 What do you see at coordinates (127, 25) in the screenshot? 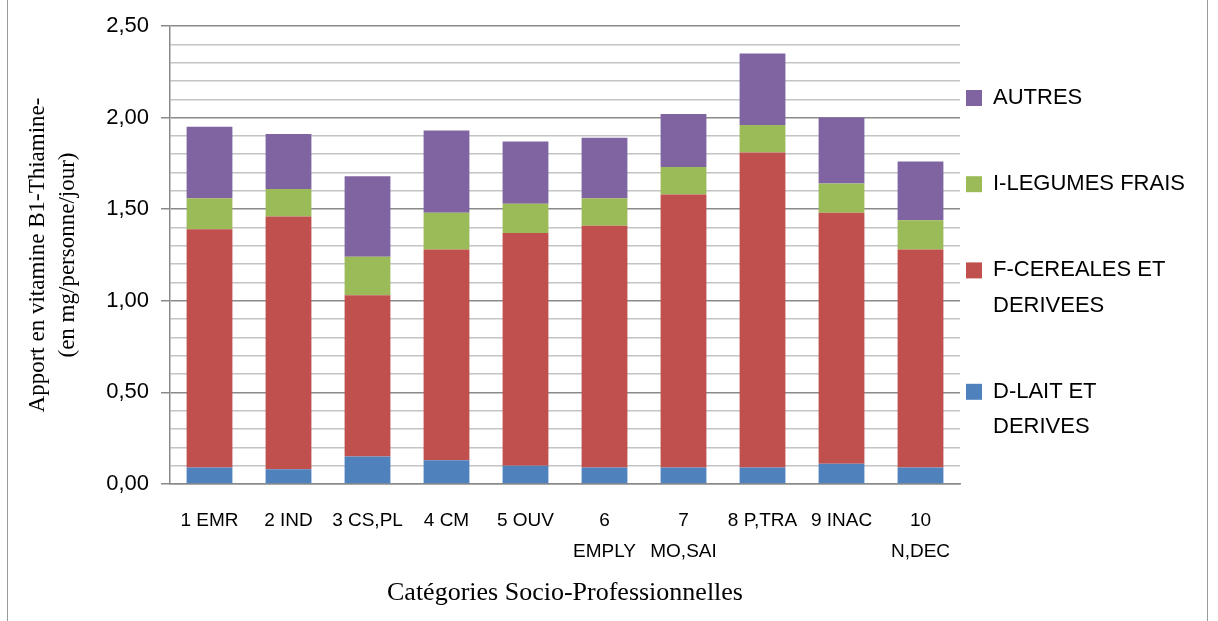
I see `y-tick-label: 2,50` at bounding box center [127, 25].